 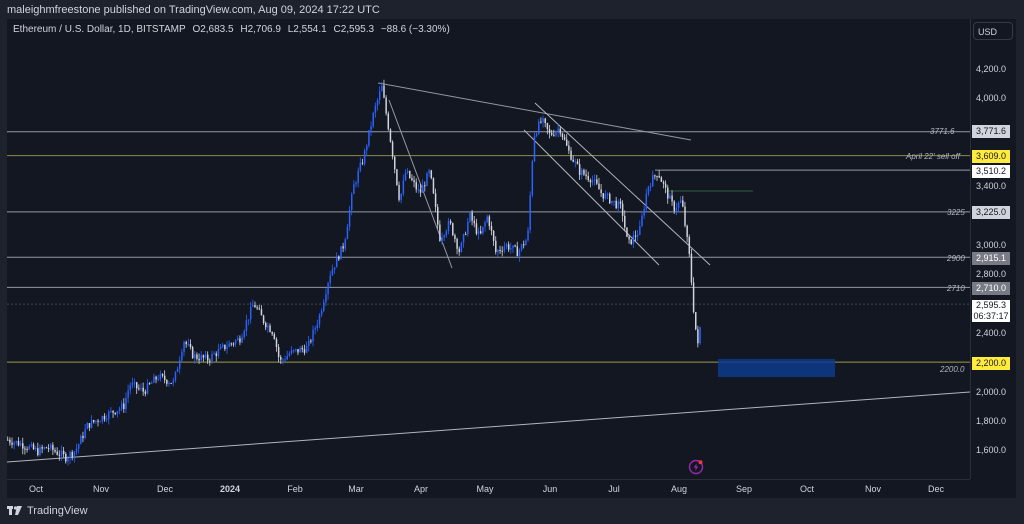 What do you see at coordinates (488, 489) in the screenshot?
I see `time-axis` at bounding box center [488, 489].